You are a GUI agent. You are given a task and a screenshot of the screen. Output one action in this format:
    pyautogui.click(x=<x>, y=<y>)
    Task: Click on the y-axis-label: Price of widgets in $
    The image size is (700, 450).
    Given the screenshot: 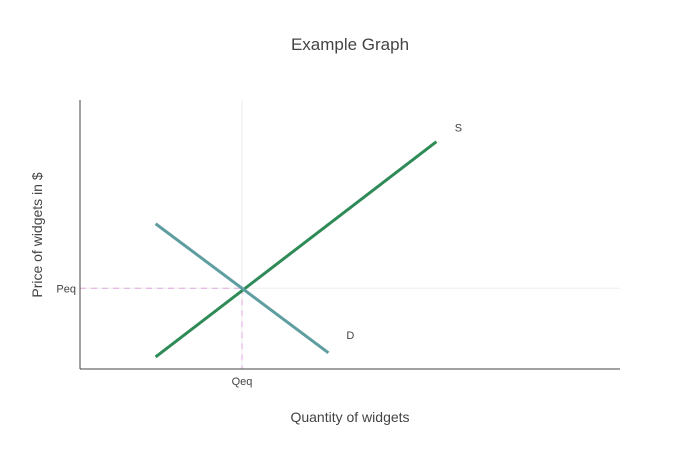 What is the action you would take?
    pyautogui.click(x=37, y=234)
    